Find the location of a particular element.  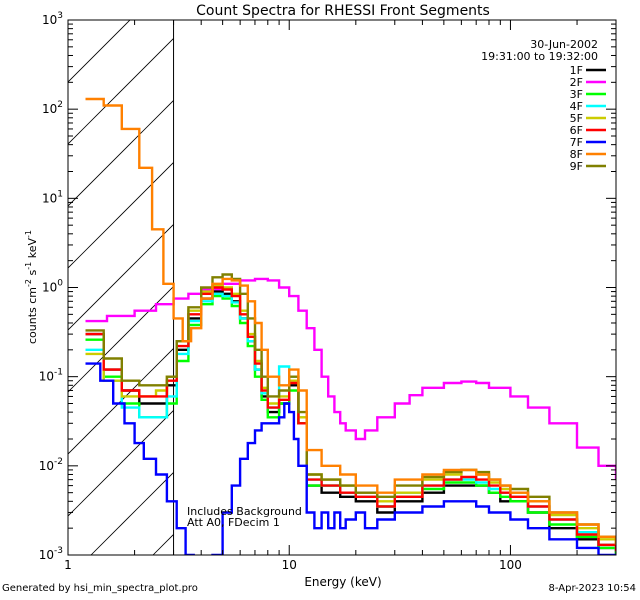

legend-label-2F: 2F is located at coordinates (576, 82).